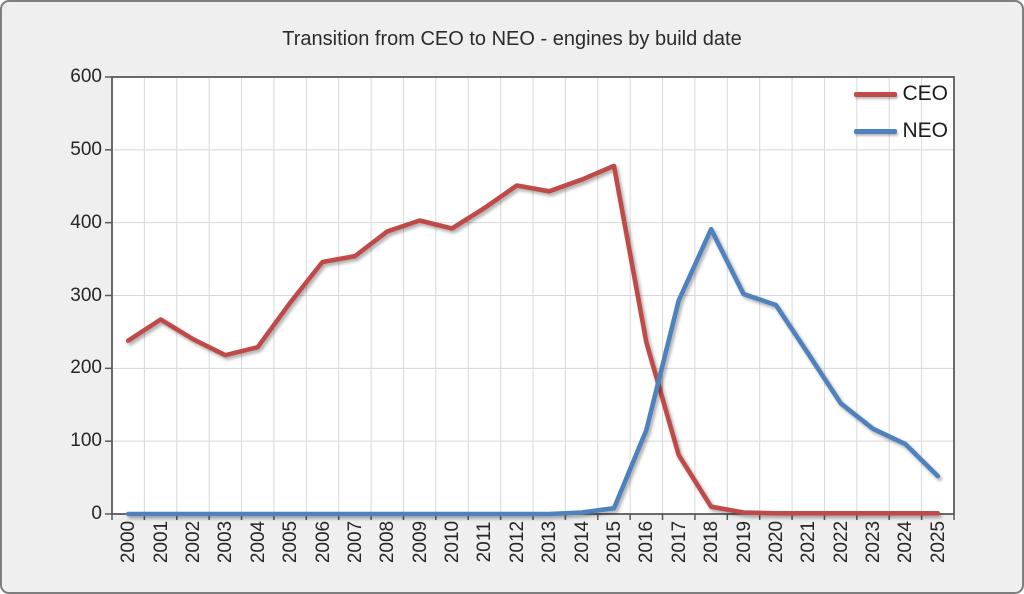  What do you see at coordinates (86, 76) in the screenshot?
I see `y-tick-label: 600` at bounding box center [86, 76].